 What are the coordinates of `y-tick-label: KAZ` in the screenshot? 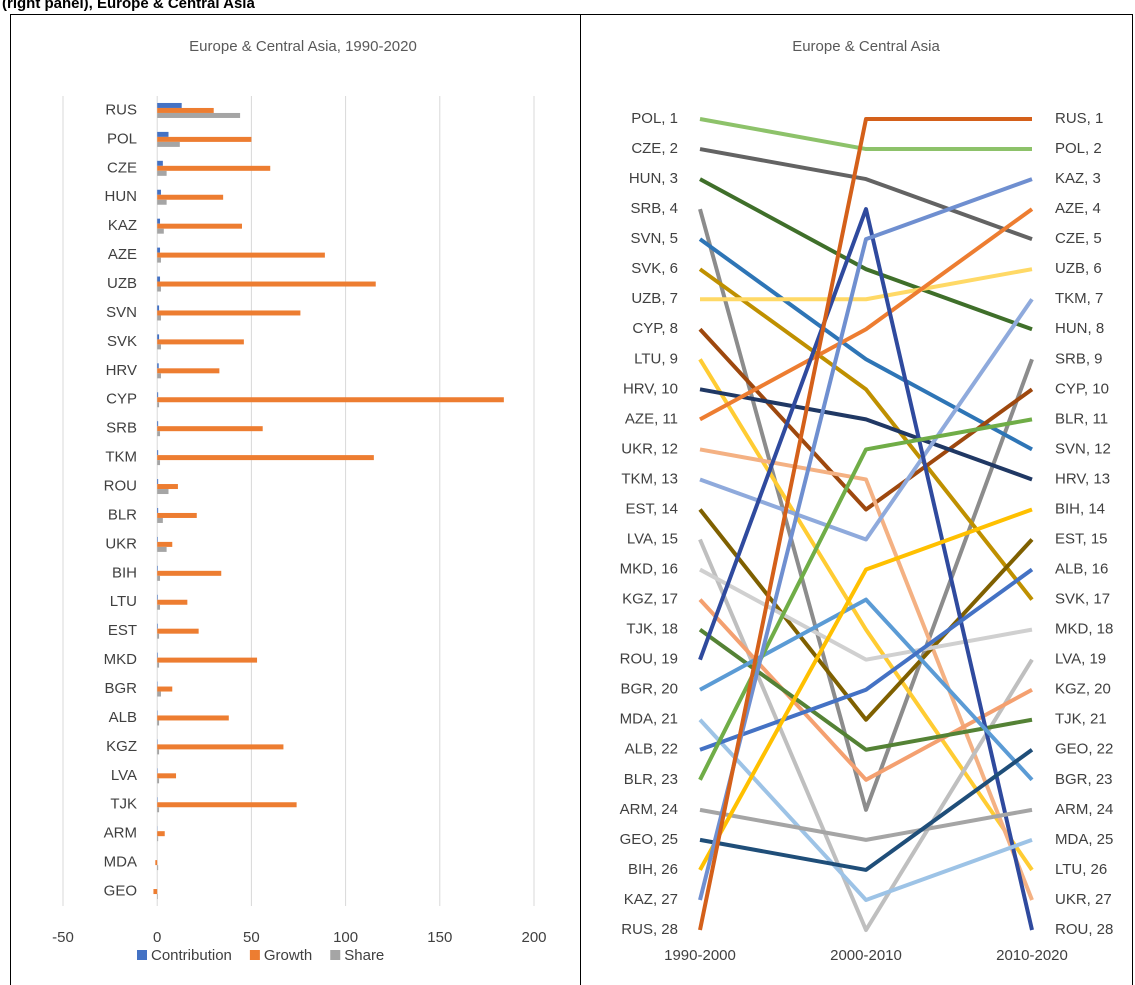 It's located at (122, 225).